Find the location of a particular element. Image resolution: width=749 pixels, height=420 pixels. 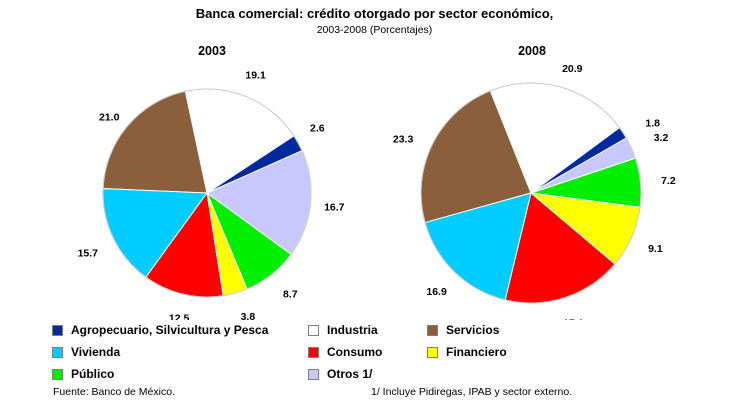

source-note: Fuente: Banco de México. is located at coordinates (114, 392).